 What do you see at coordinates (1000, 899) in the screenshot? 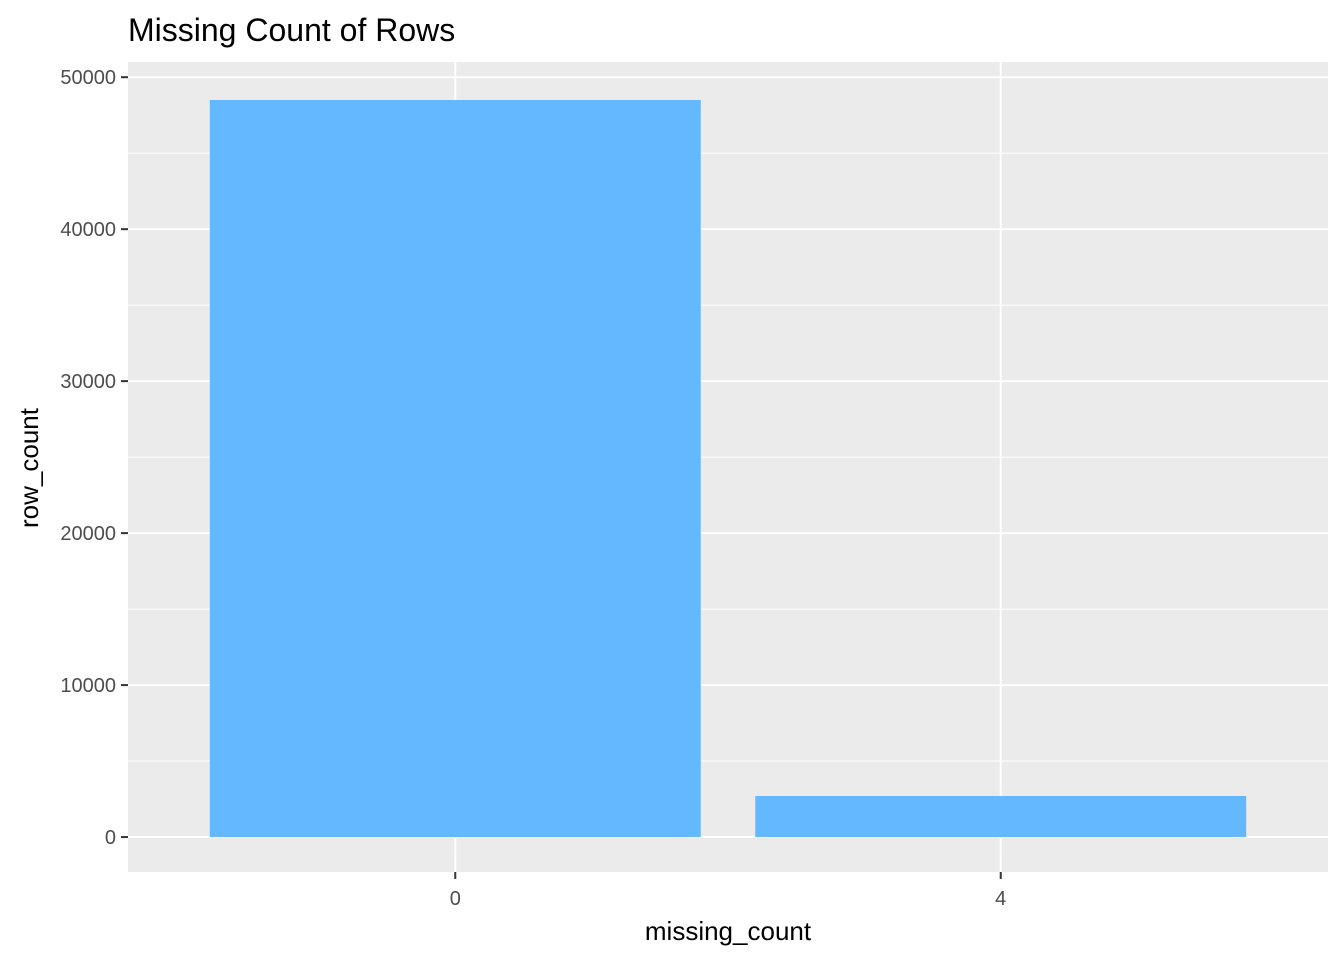
I see `x-tick-label: 4` at bounding box center [1000, 899].